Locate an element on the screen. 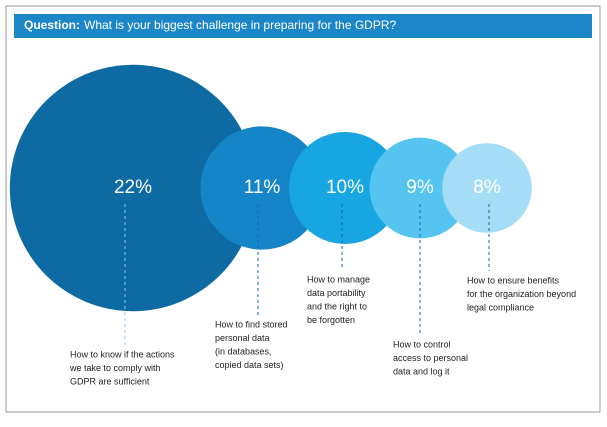  category-label: How to manage is located at coordinates (338, 279).